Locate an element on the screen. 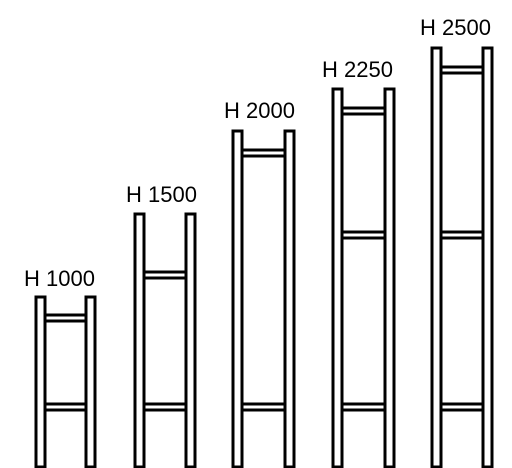 This screenshot has width=512, height=468. frame-label: H 1000 is located at coordinates (59, 278).